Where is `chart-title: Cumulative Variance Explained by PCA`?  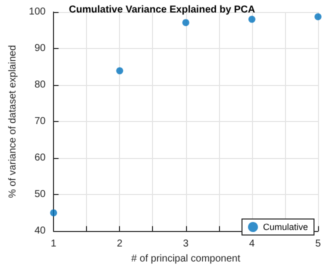
chart-title: Cumulative Variance Explained by PCA is located at coordinates (162, 10).